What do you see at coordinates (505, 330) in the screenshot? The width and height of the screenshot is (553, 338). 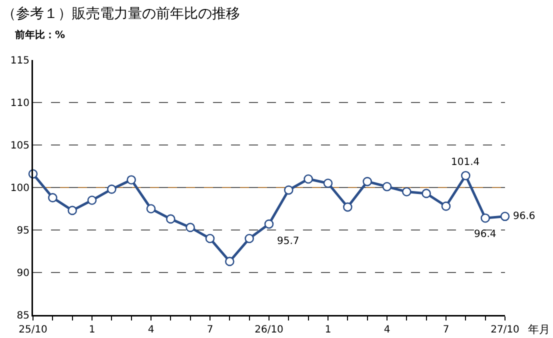 I see `x-tick-label: 27/10` at bounding box center [505, 330].